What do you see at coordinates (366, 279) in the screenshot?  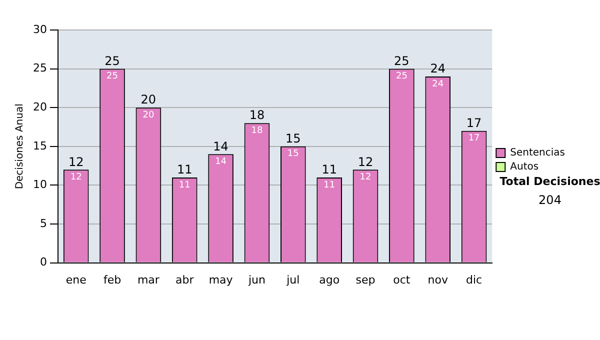 I see `x-tick-label: sep` at bounding box center [366, 279].